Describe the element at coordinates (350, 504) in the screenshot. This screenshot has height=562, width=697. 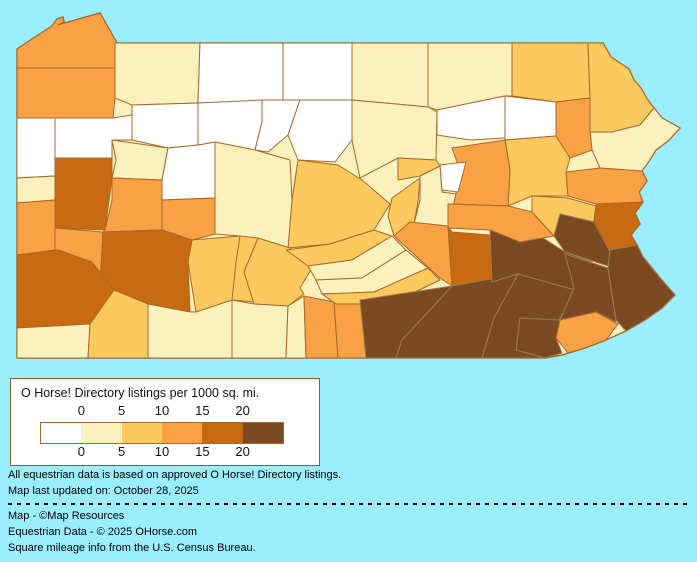
I see `dashed-divider` at that location.